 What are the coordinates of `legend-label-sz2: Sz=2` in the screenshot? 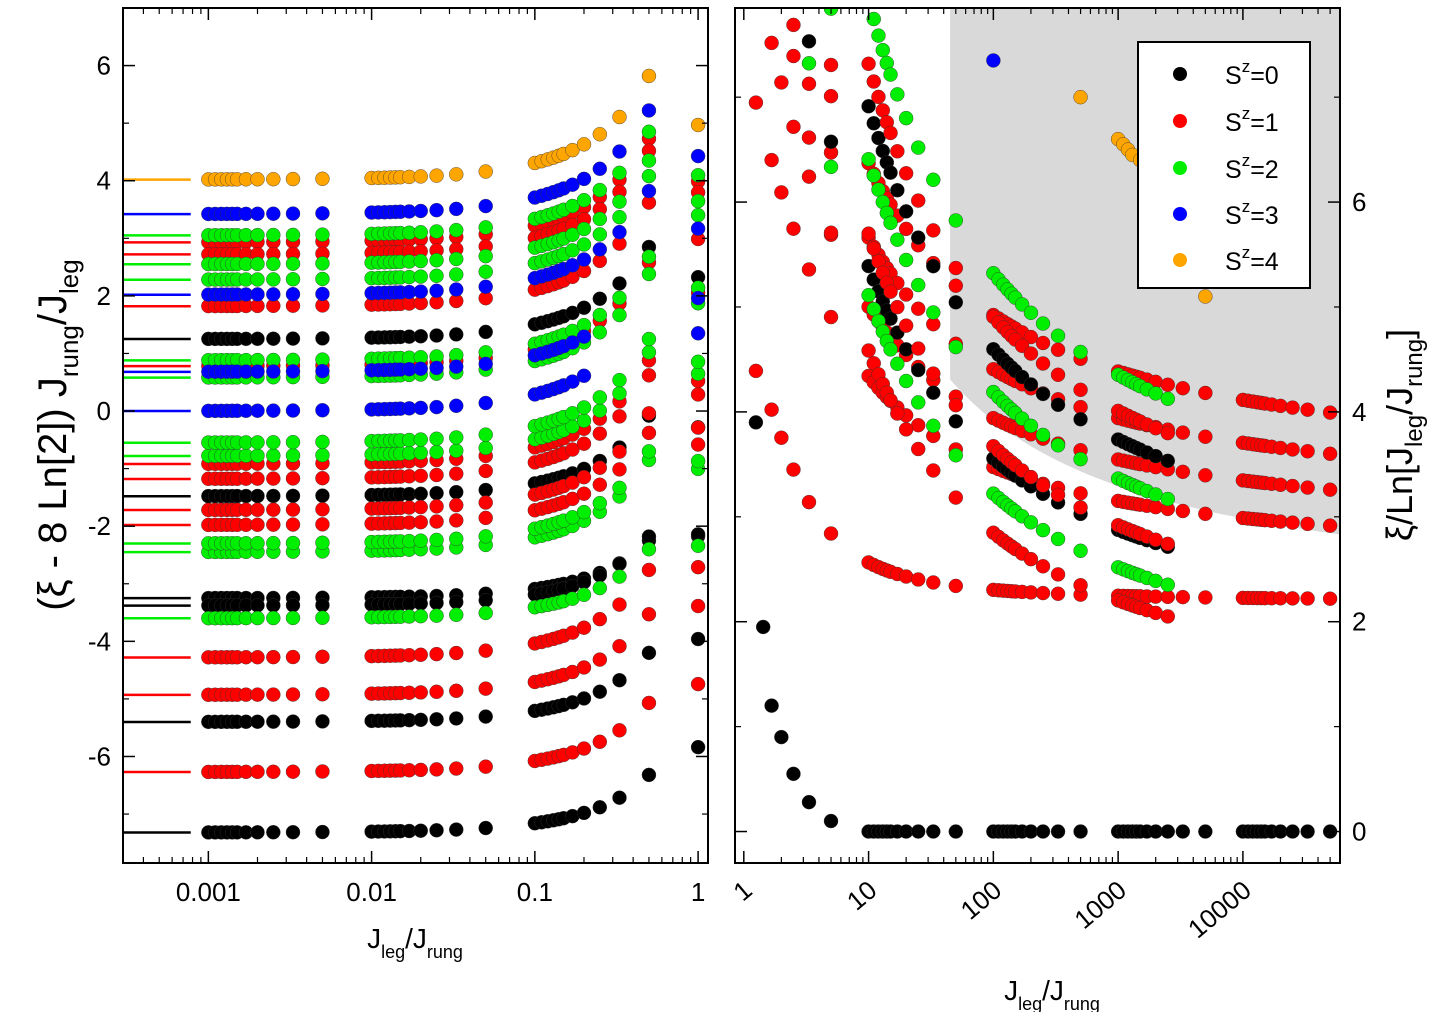 It's located at (1252, 167).